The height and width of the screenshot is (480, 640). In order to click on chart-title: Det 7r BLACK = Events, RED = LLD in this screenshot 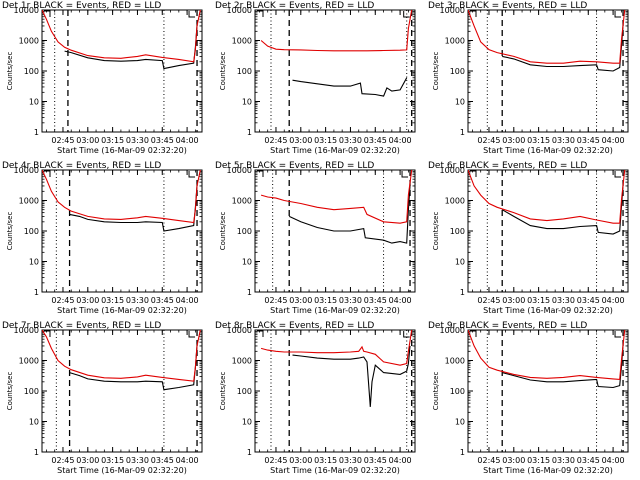, I will do `click(81, 326)`.